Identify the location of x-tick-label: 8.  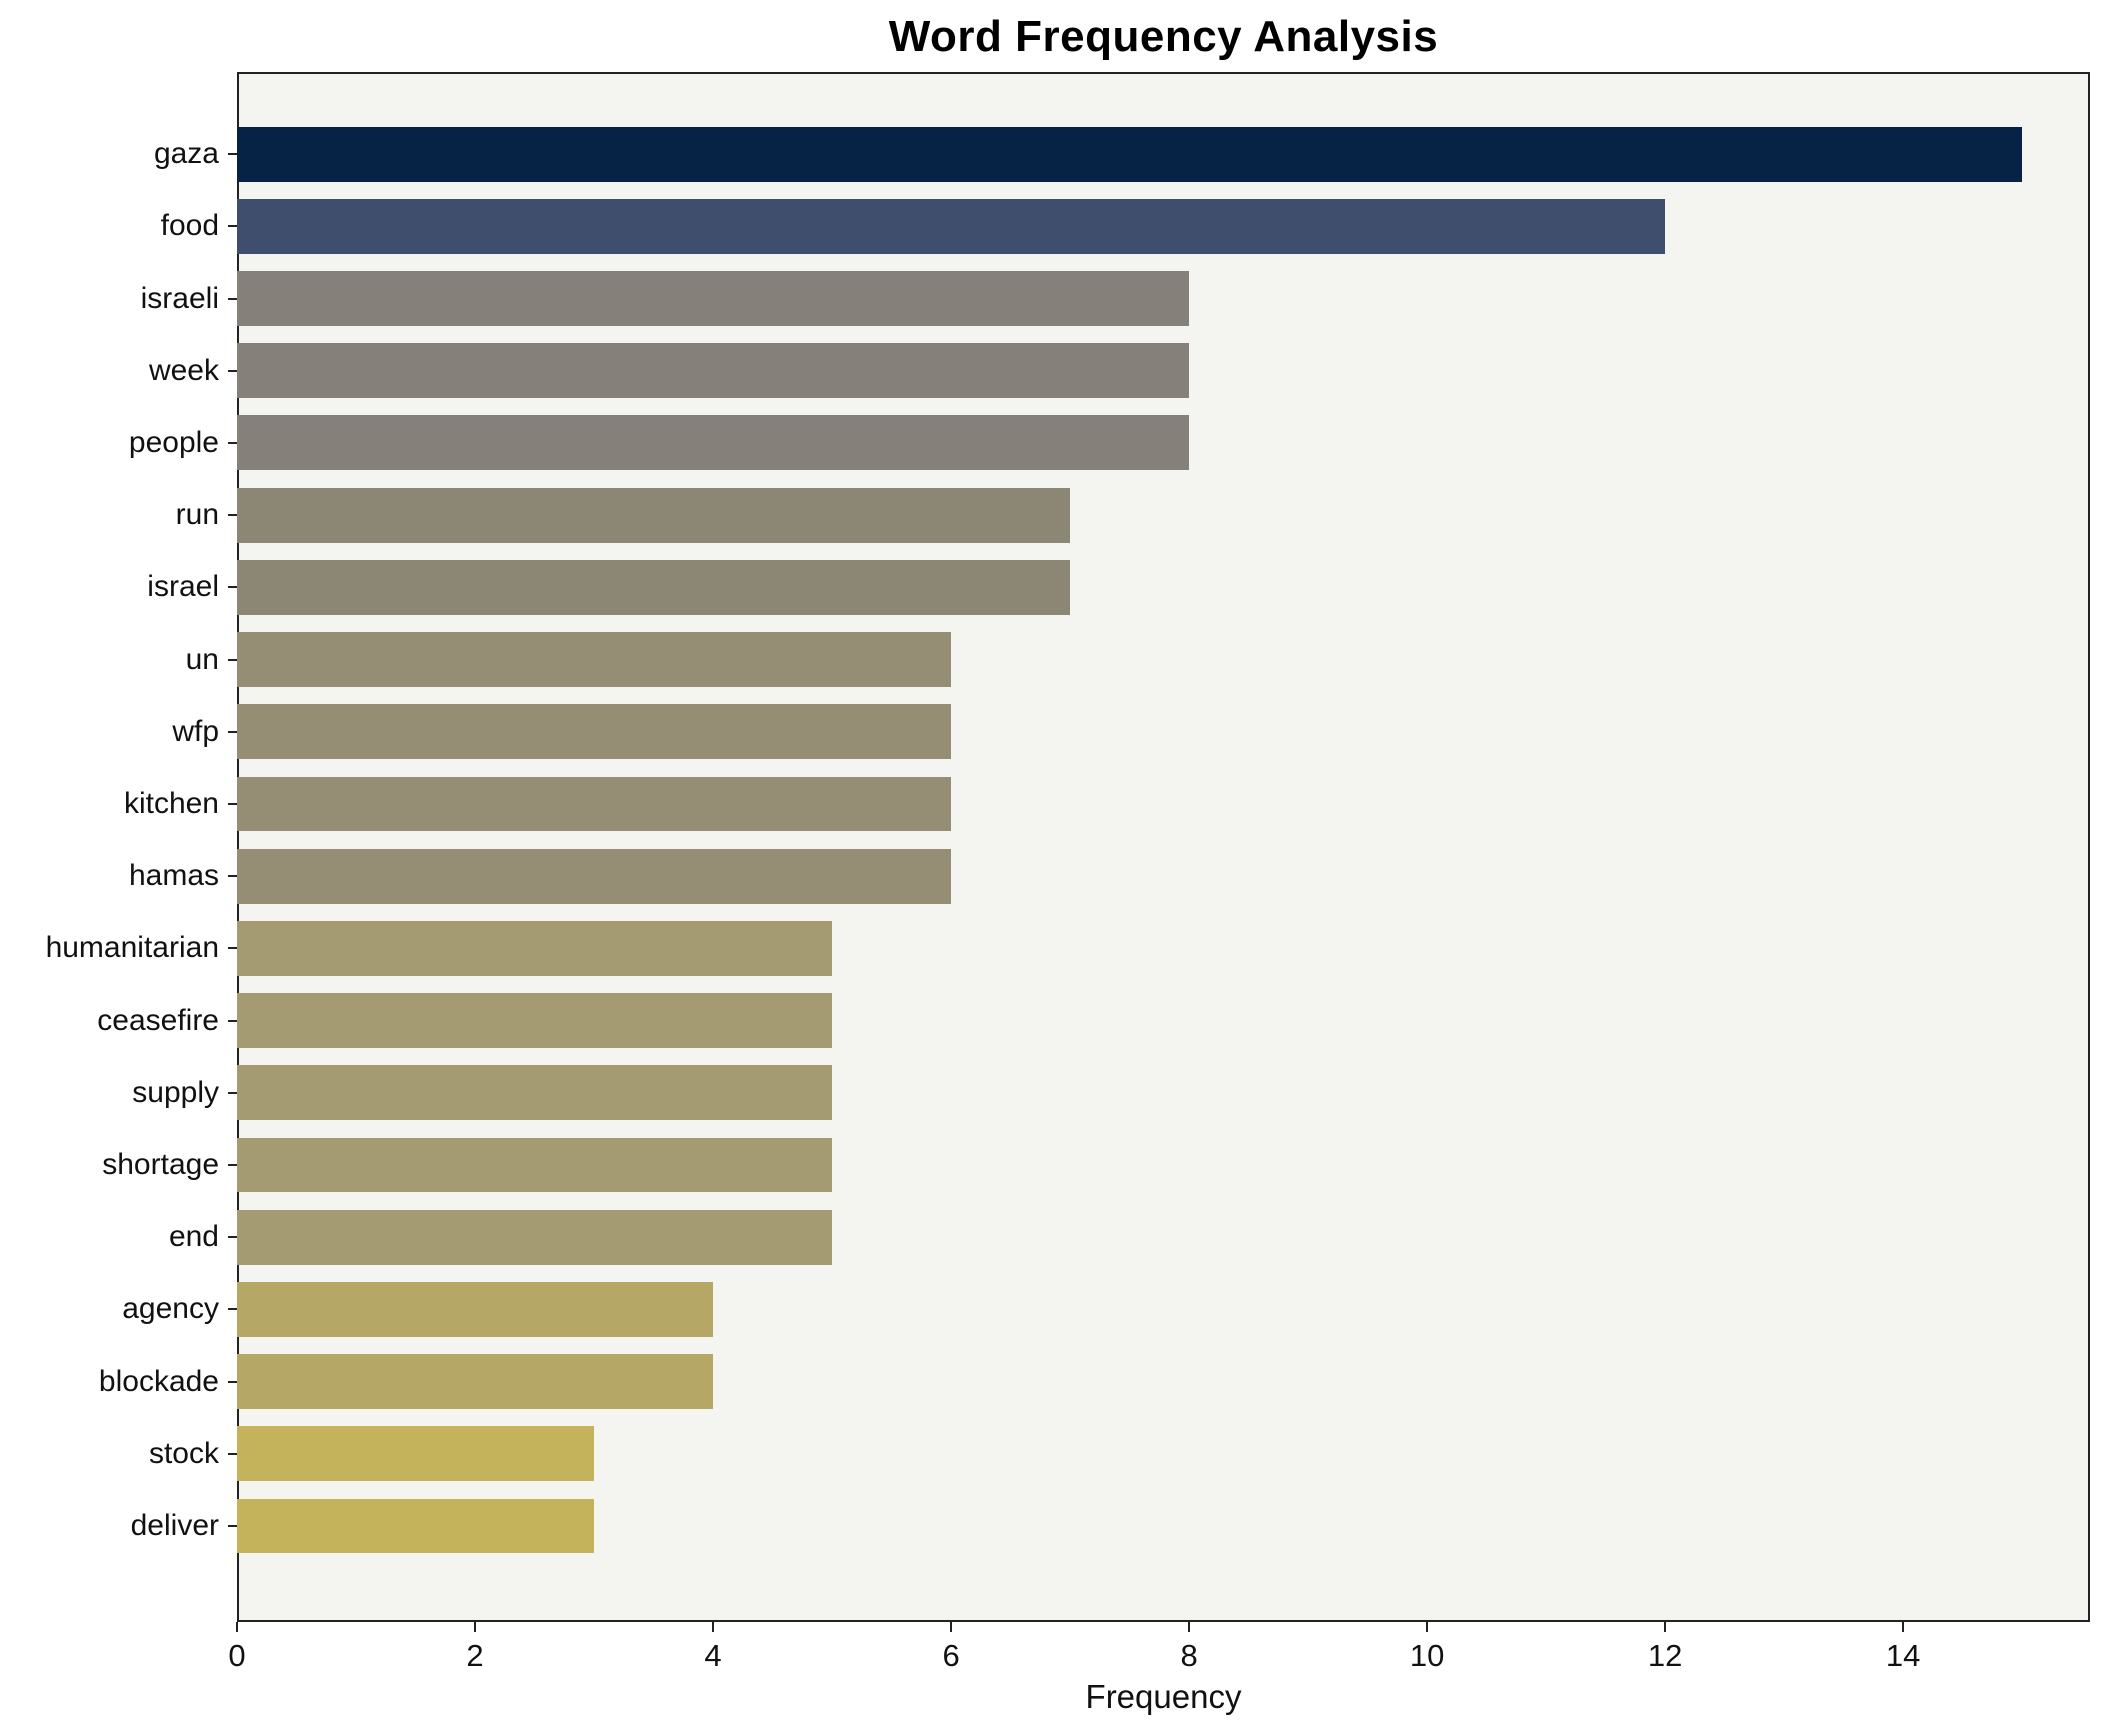
(1189, 1655).